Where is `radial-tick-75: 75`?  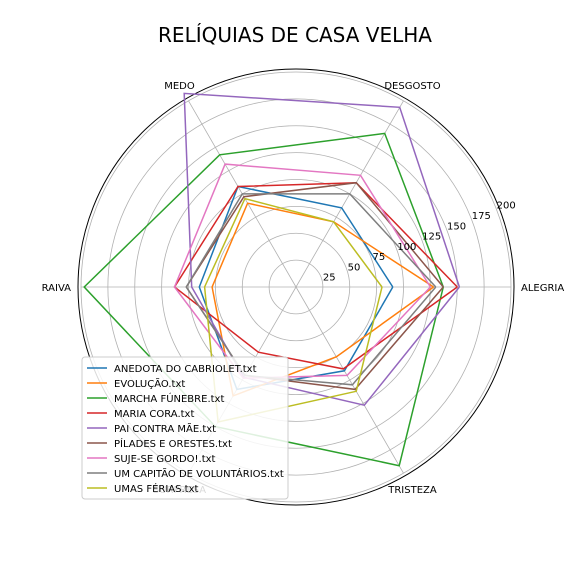
radial-tick-75: 75 is located at coordinates (378, 257).